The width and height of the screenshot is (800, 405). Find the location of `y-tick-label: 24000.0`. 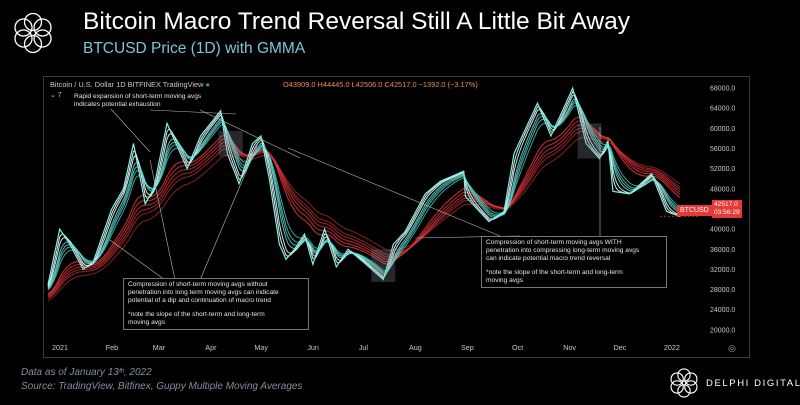

y-tick-label: 24000.0 is located at coordinates (722, 310).